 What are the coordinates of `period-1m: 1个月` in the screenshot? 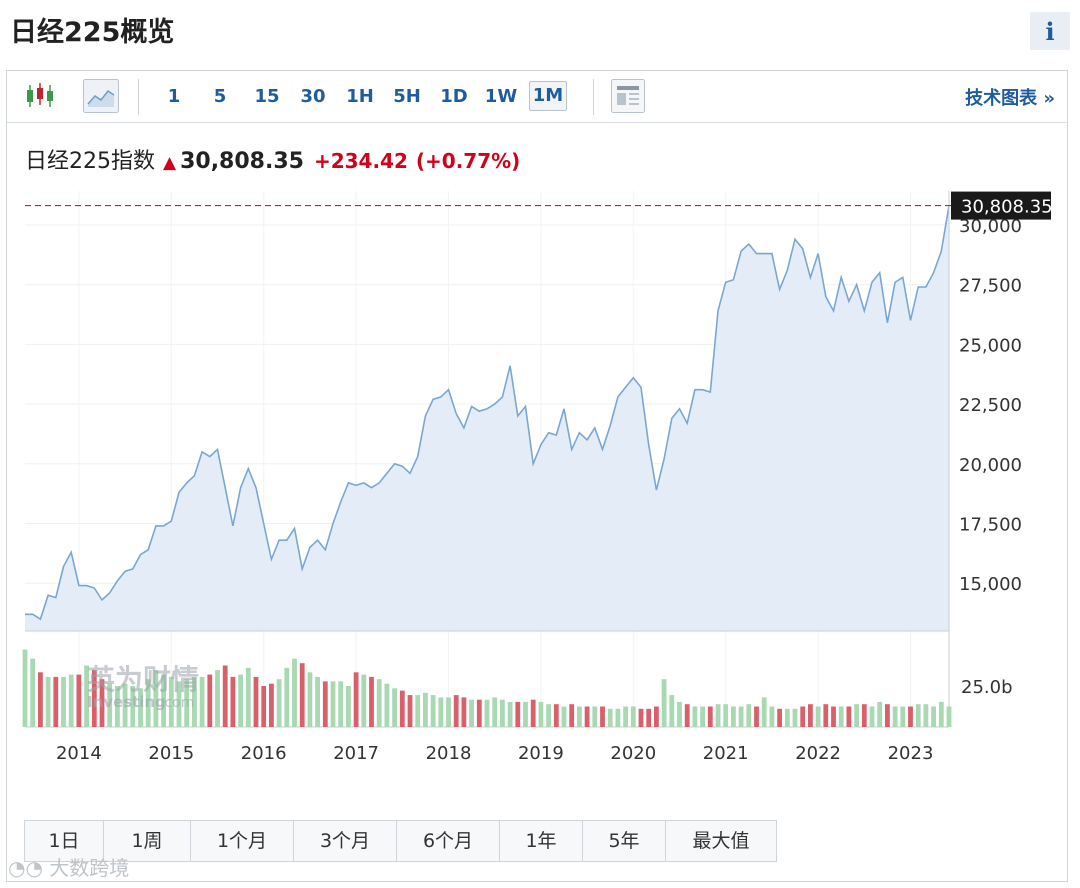 It's located at (242, 841).